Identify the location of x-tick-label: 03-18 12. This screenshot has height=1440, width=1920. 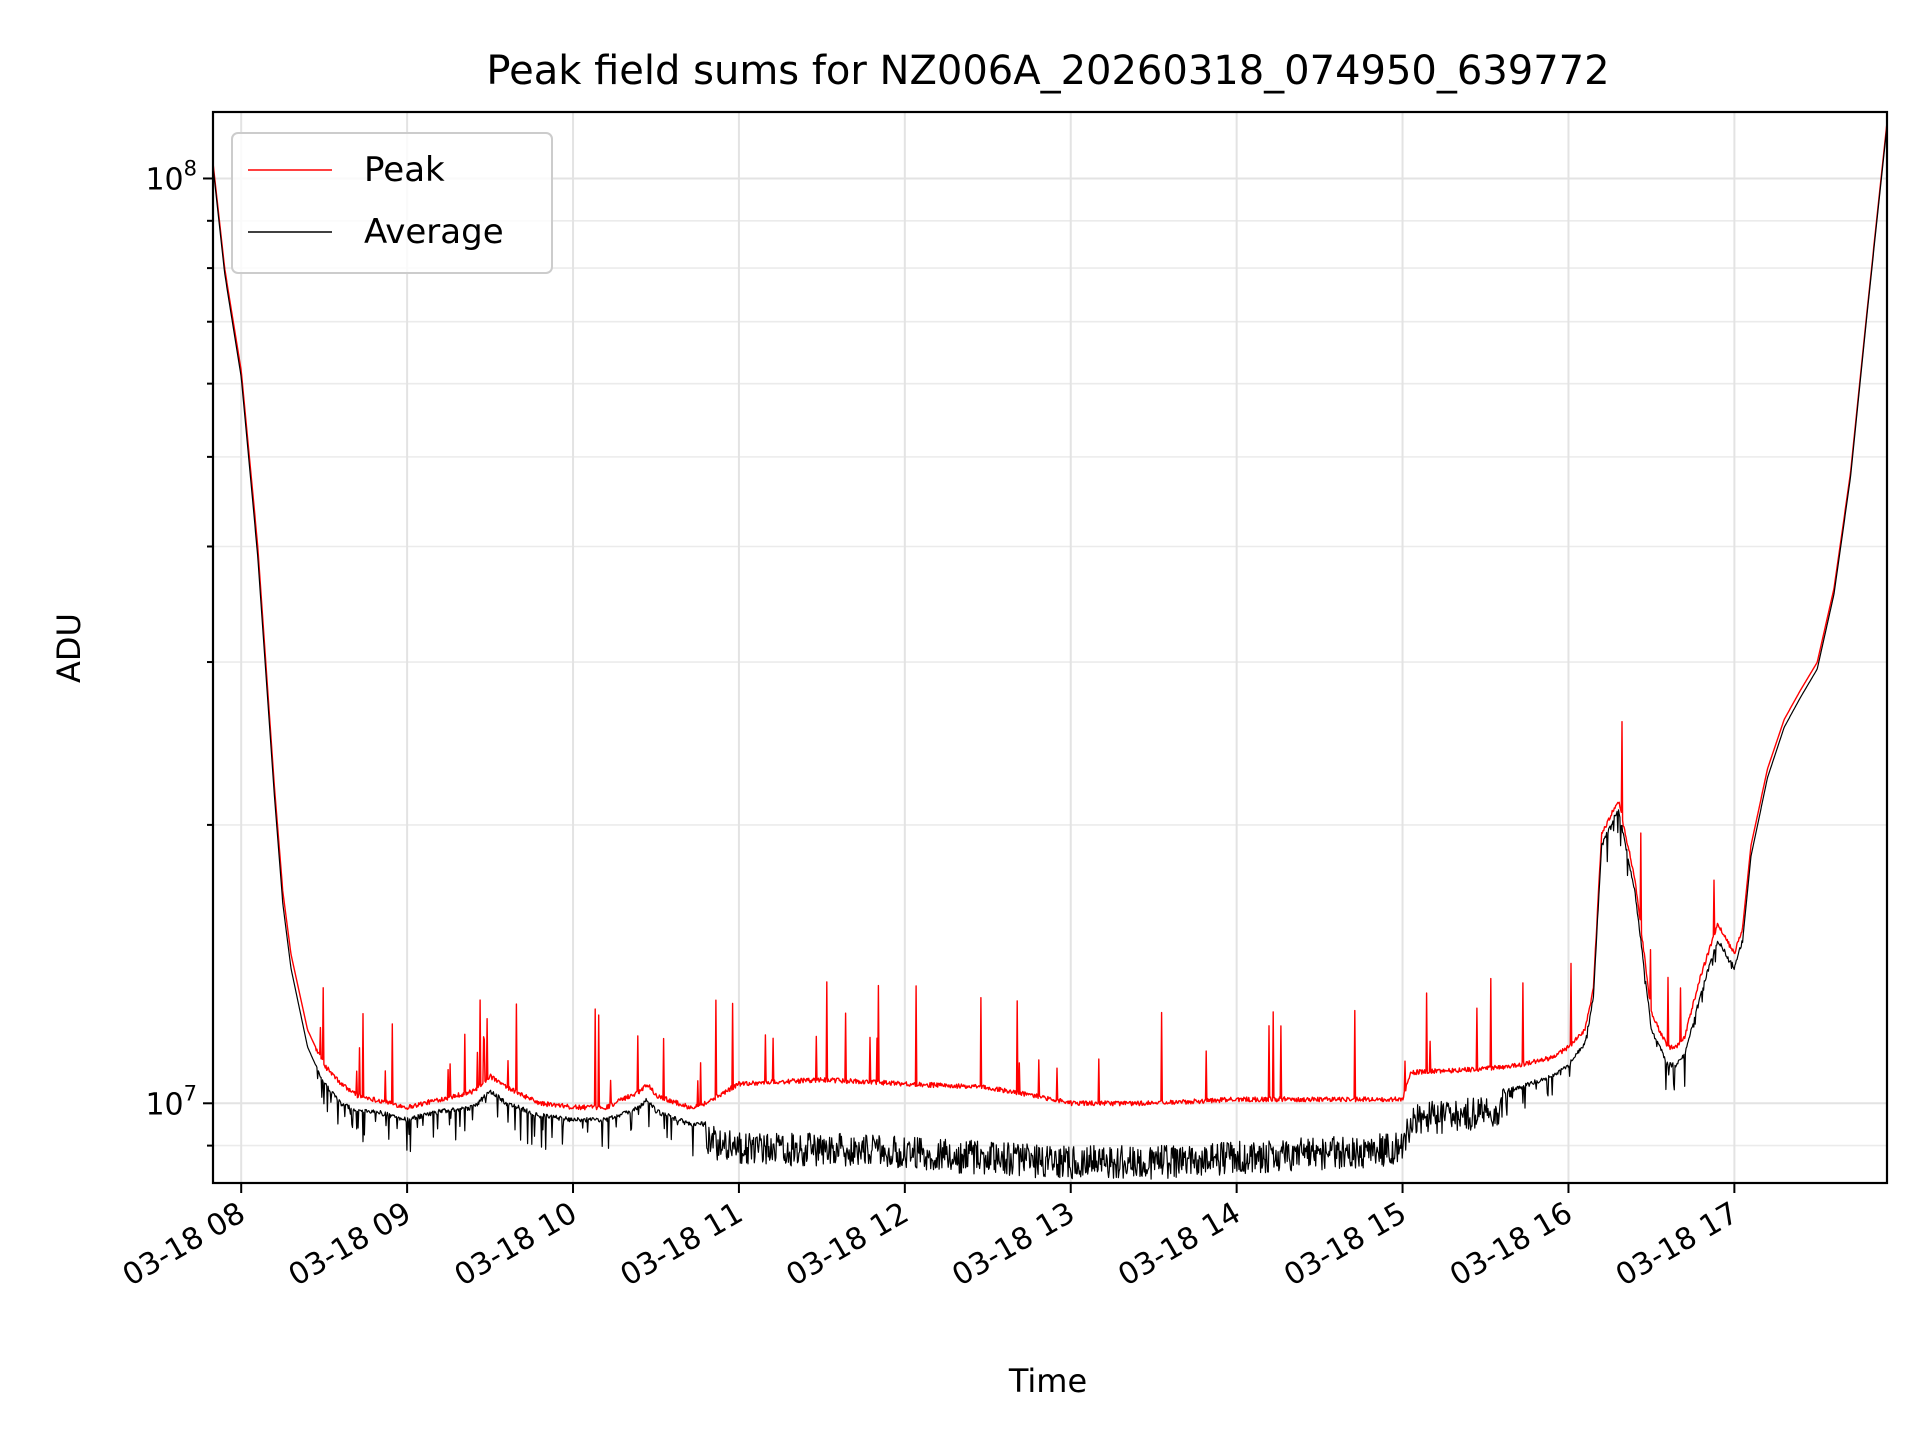
(848, 1245).